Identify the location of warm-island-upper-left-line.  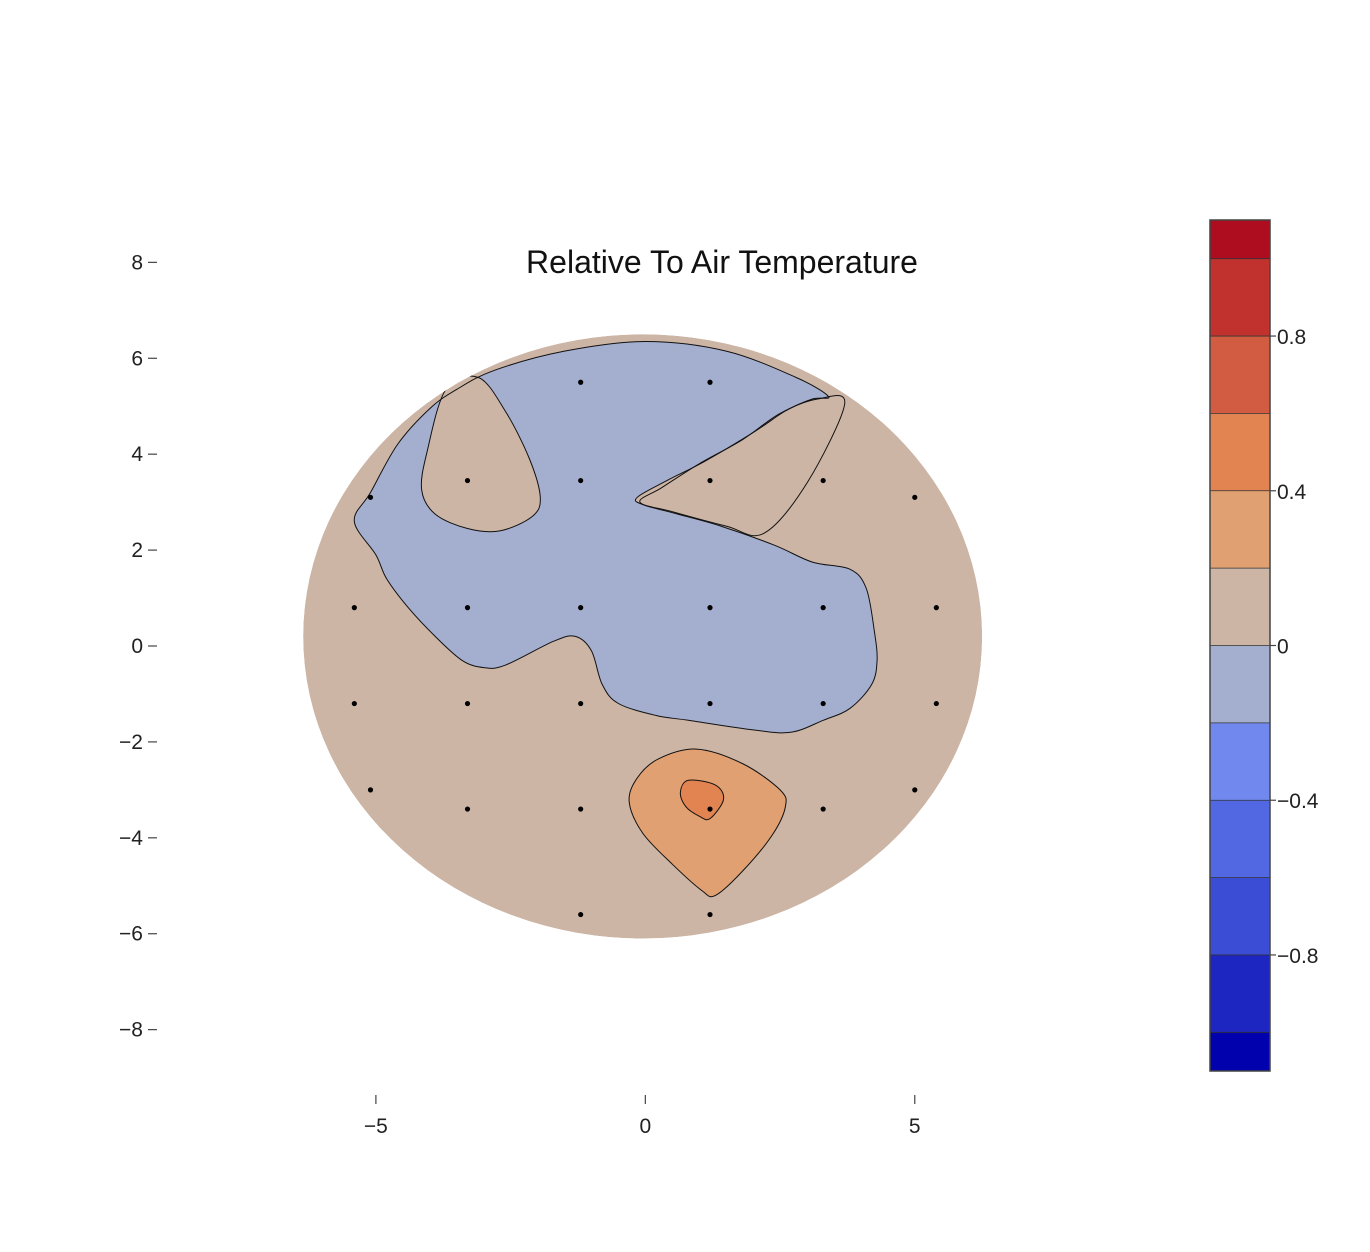
(480, 454).